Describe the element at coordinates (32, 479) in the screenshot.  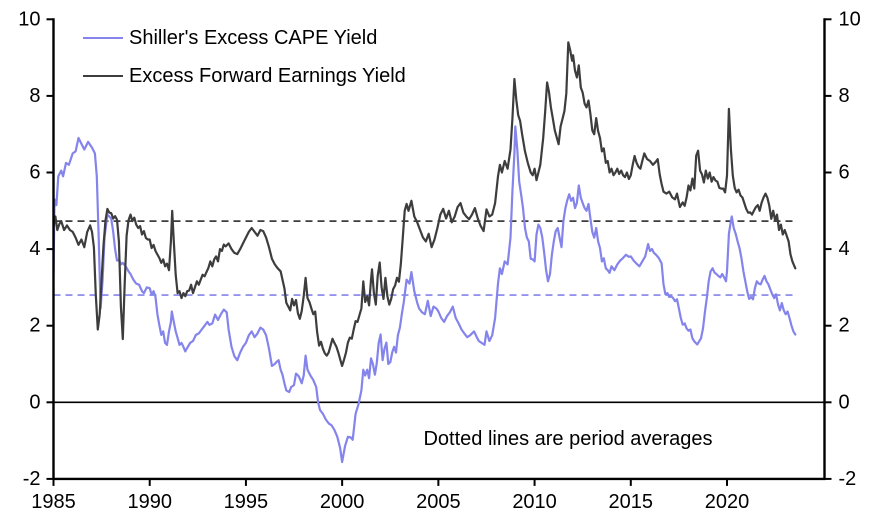
I see `y-axis-tick-label-left: -2` at that location.